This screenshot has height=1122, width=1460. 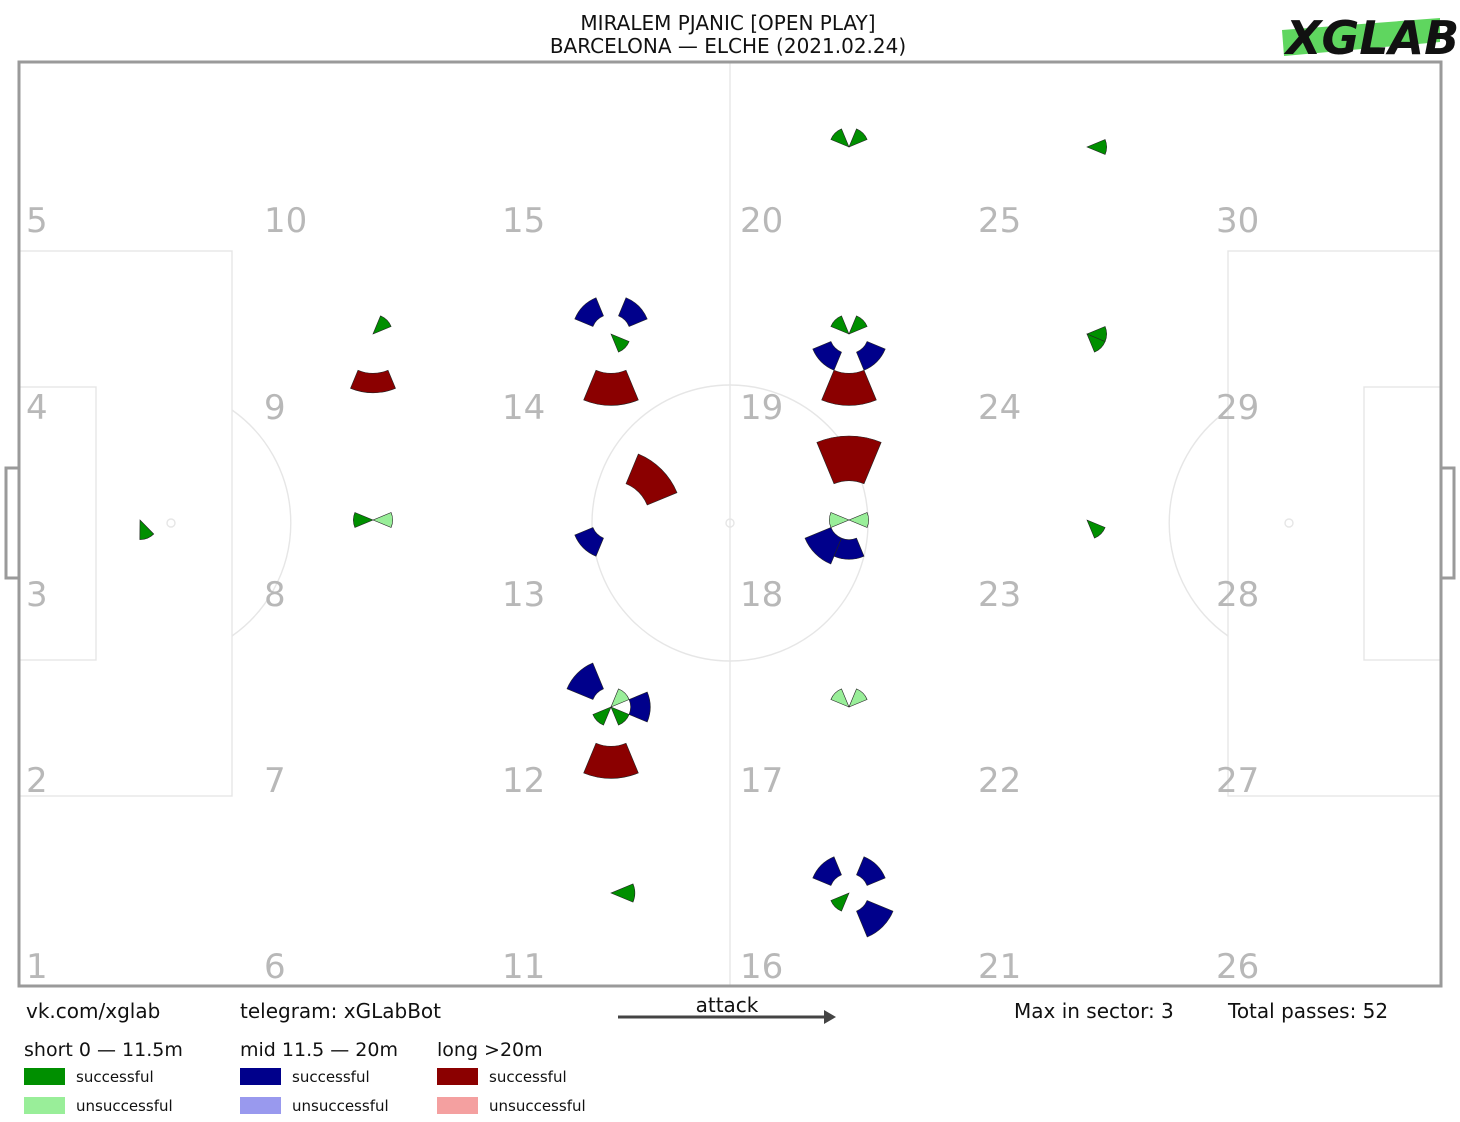 What do you see at coordinates (1237, 595) in the screenshot?
I see `zone-label-28: 28` at bounding box center [1237, 595].